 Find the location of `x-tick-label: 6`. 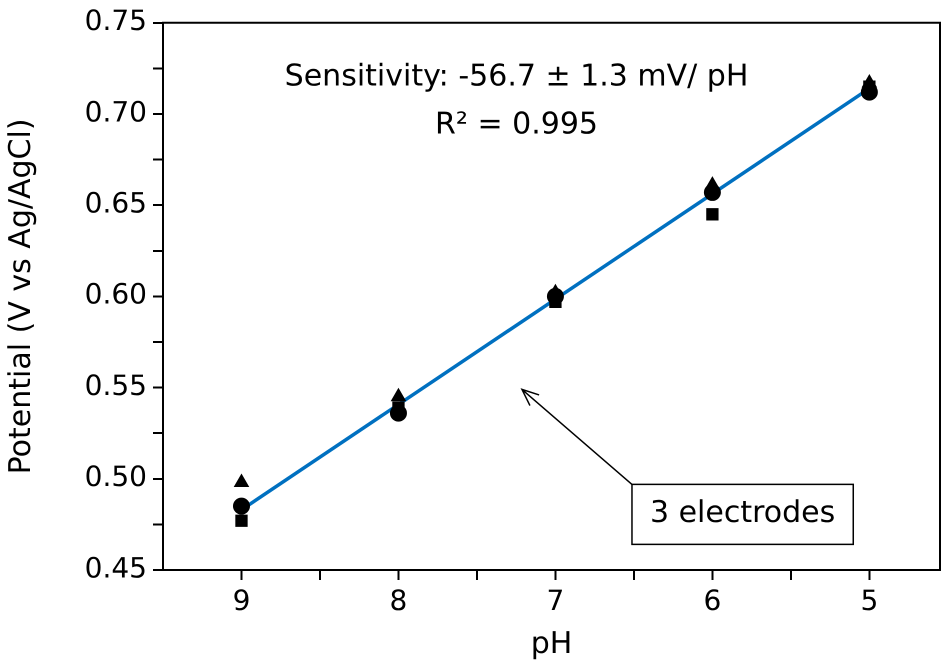

x-tick-label: 6 is located at coordinates (712, 601).